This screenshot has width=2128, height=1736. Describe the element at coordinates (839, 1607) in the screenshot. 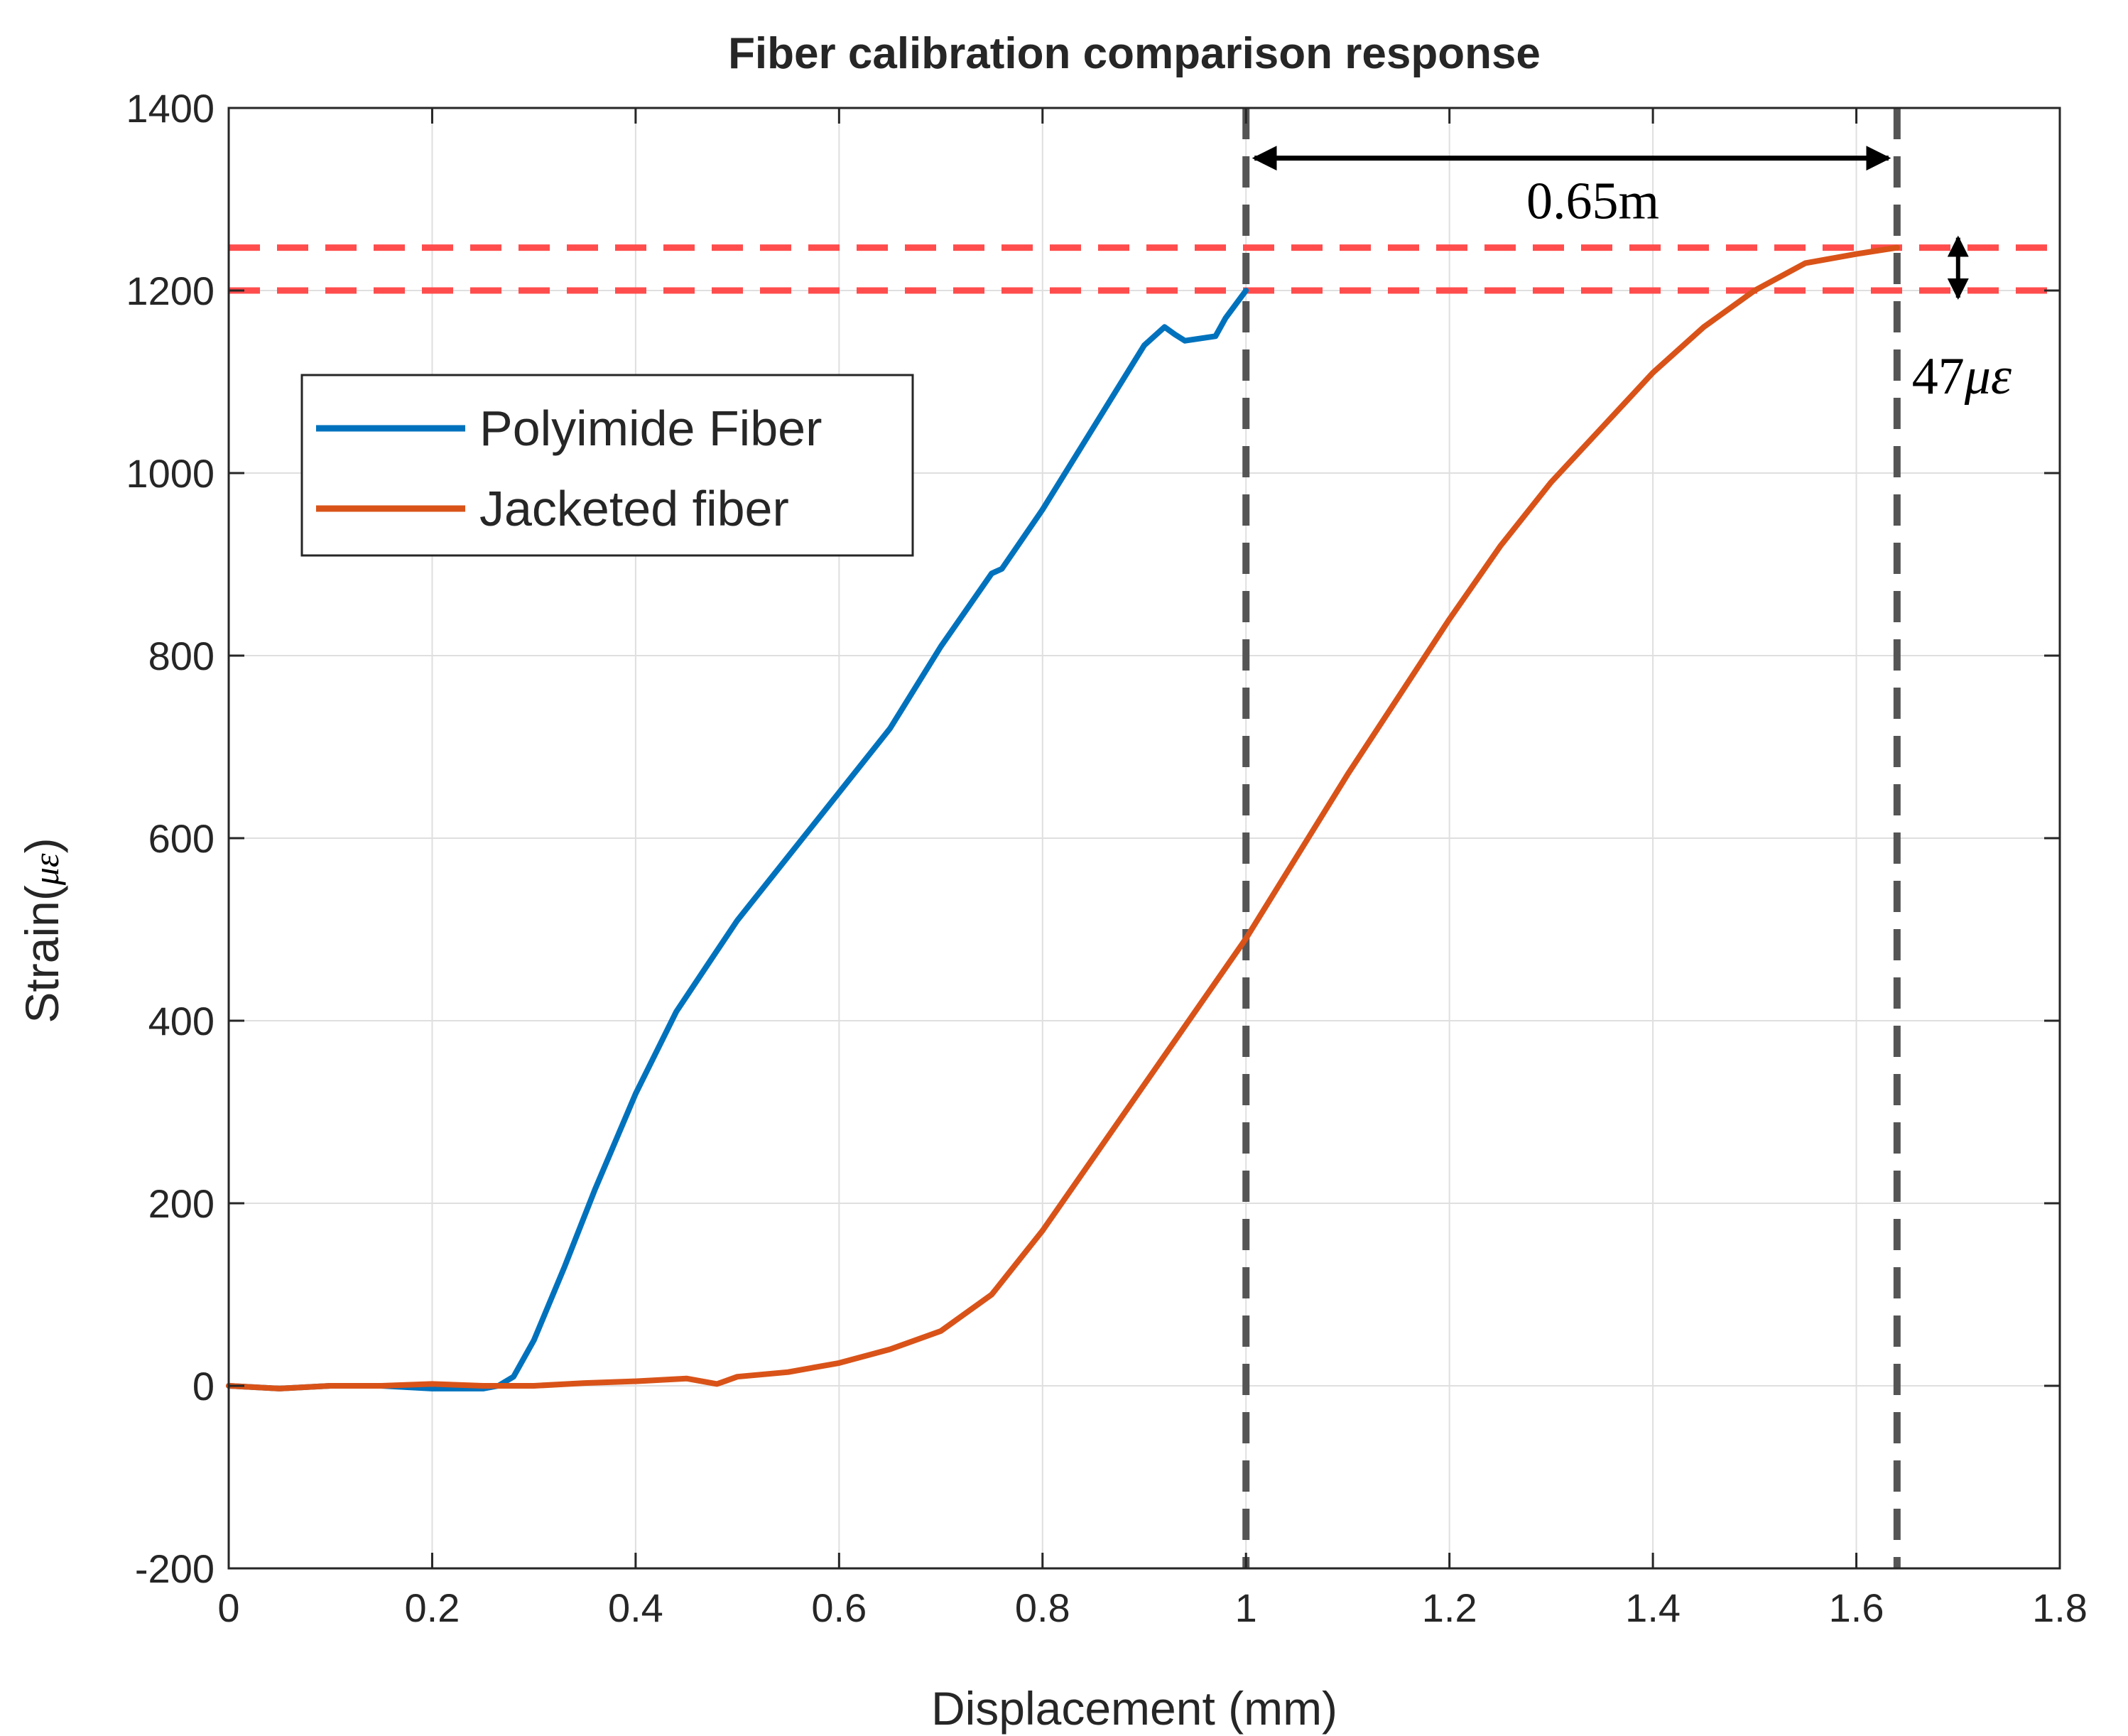

I see `x-tick-label: 0.6` at that location.